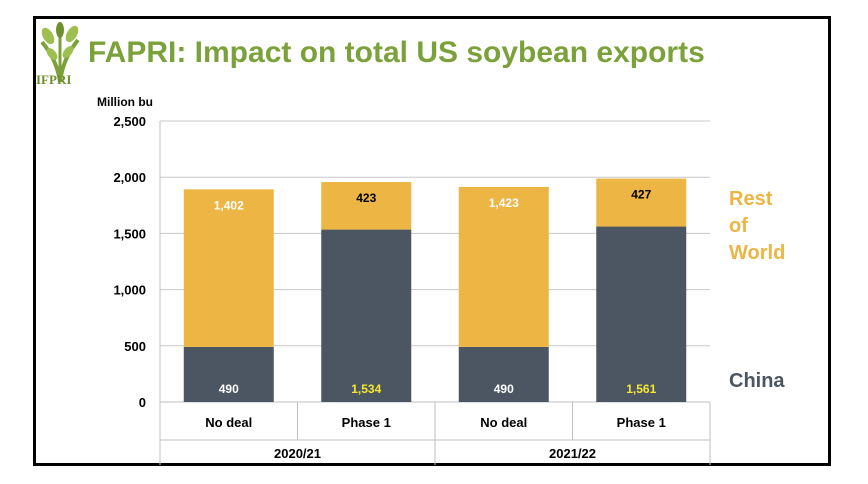  I want to click on data-label-rest-of-world: 1,402, so click(229, 205).